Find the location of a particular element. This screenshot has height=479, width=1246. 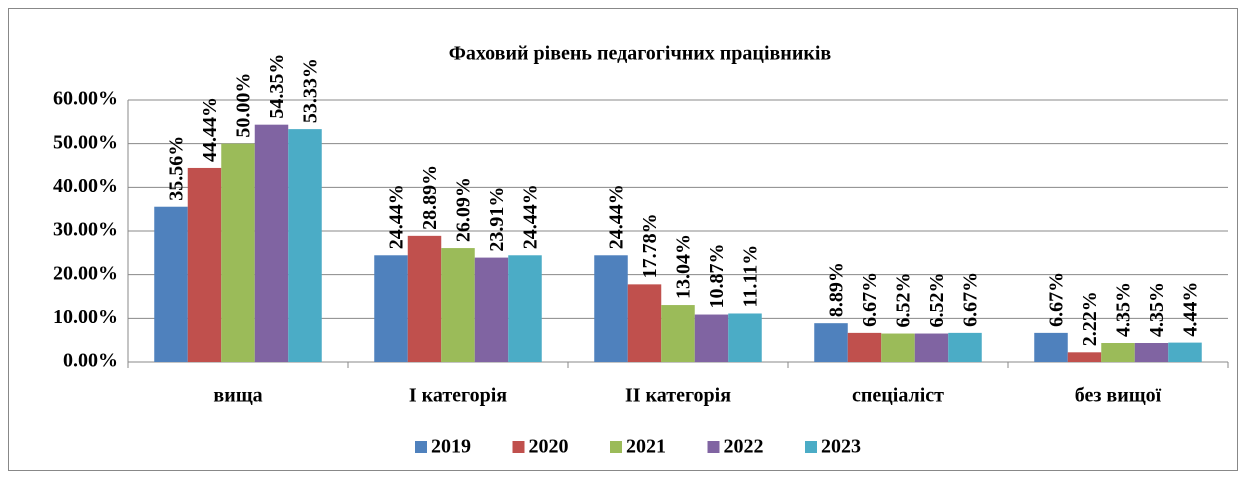

y-tick-label: 0.00% is located at coordinates (90, 361).